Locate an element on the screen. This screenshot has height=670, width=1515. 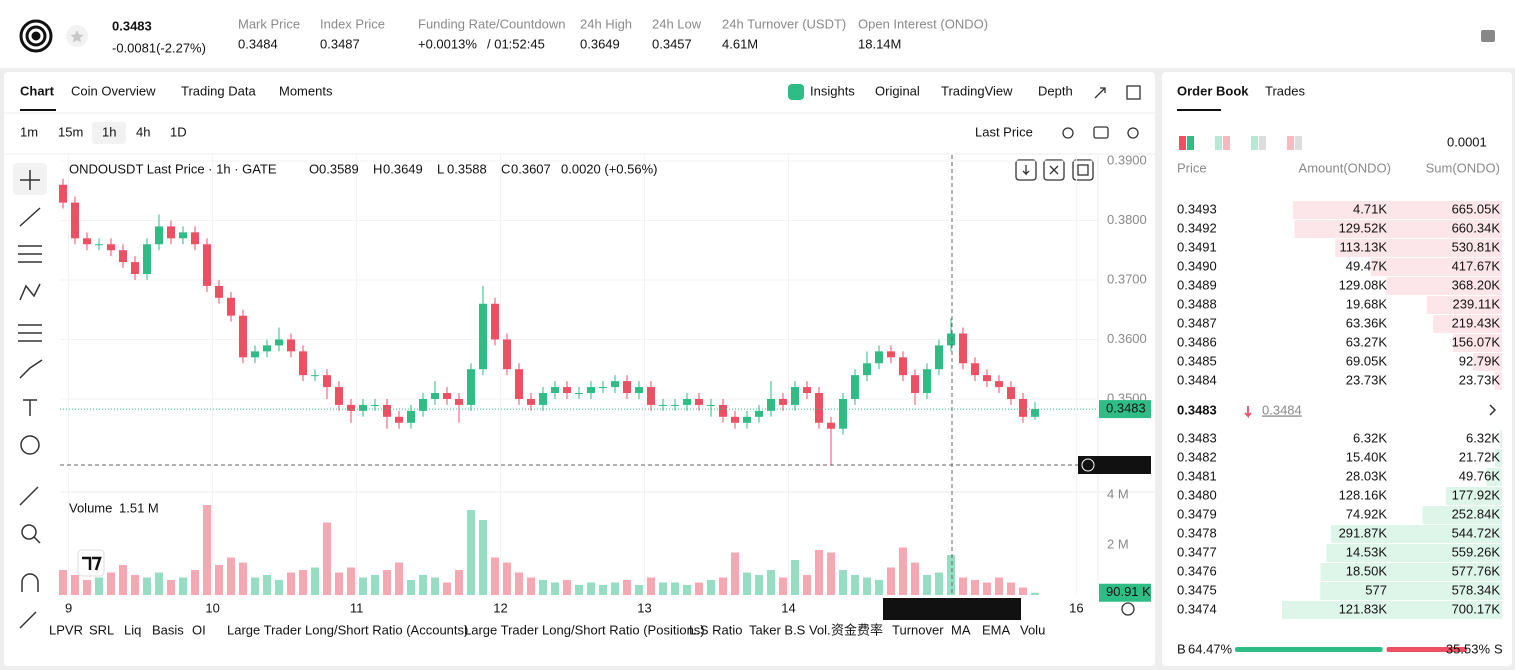
down-arrow is located at coordinates (1248, 412).